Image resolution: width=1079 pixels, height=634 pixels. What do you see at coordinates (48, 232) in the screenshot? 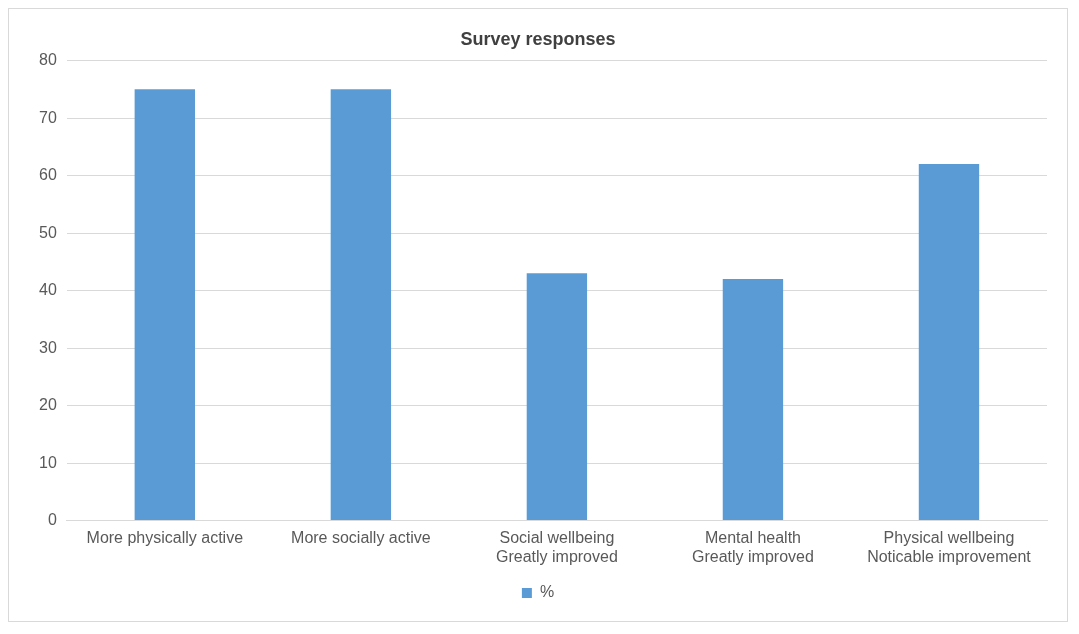
I see `y-tick-label: 50` at bounding box center [48, 232].